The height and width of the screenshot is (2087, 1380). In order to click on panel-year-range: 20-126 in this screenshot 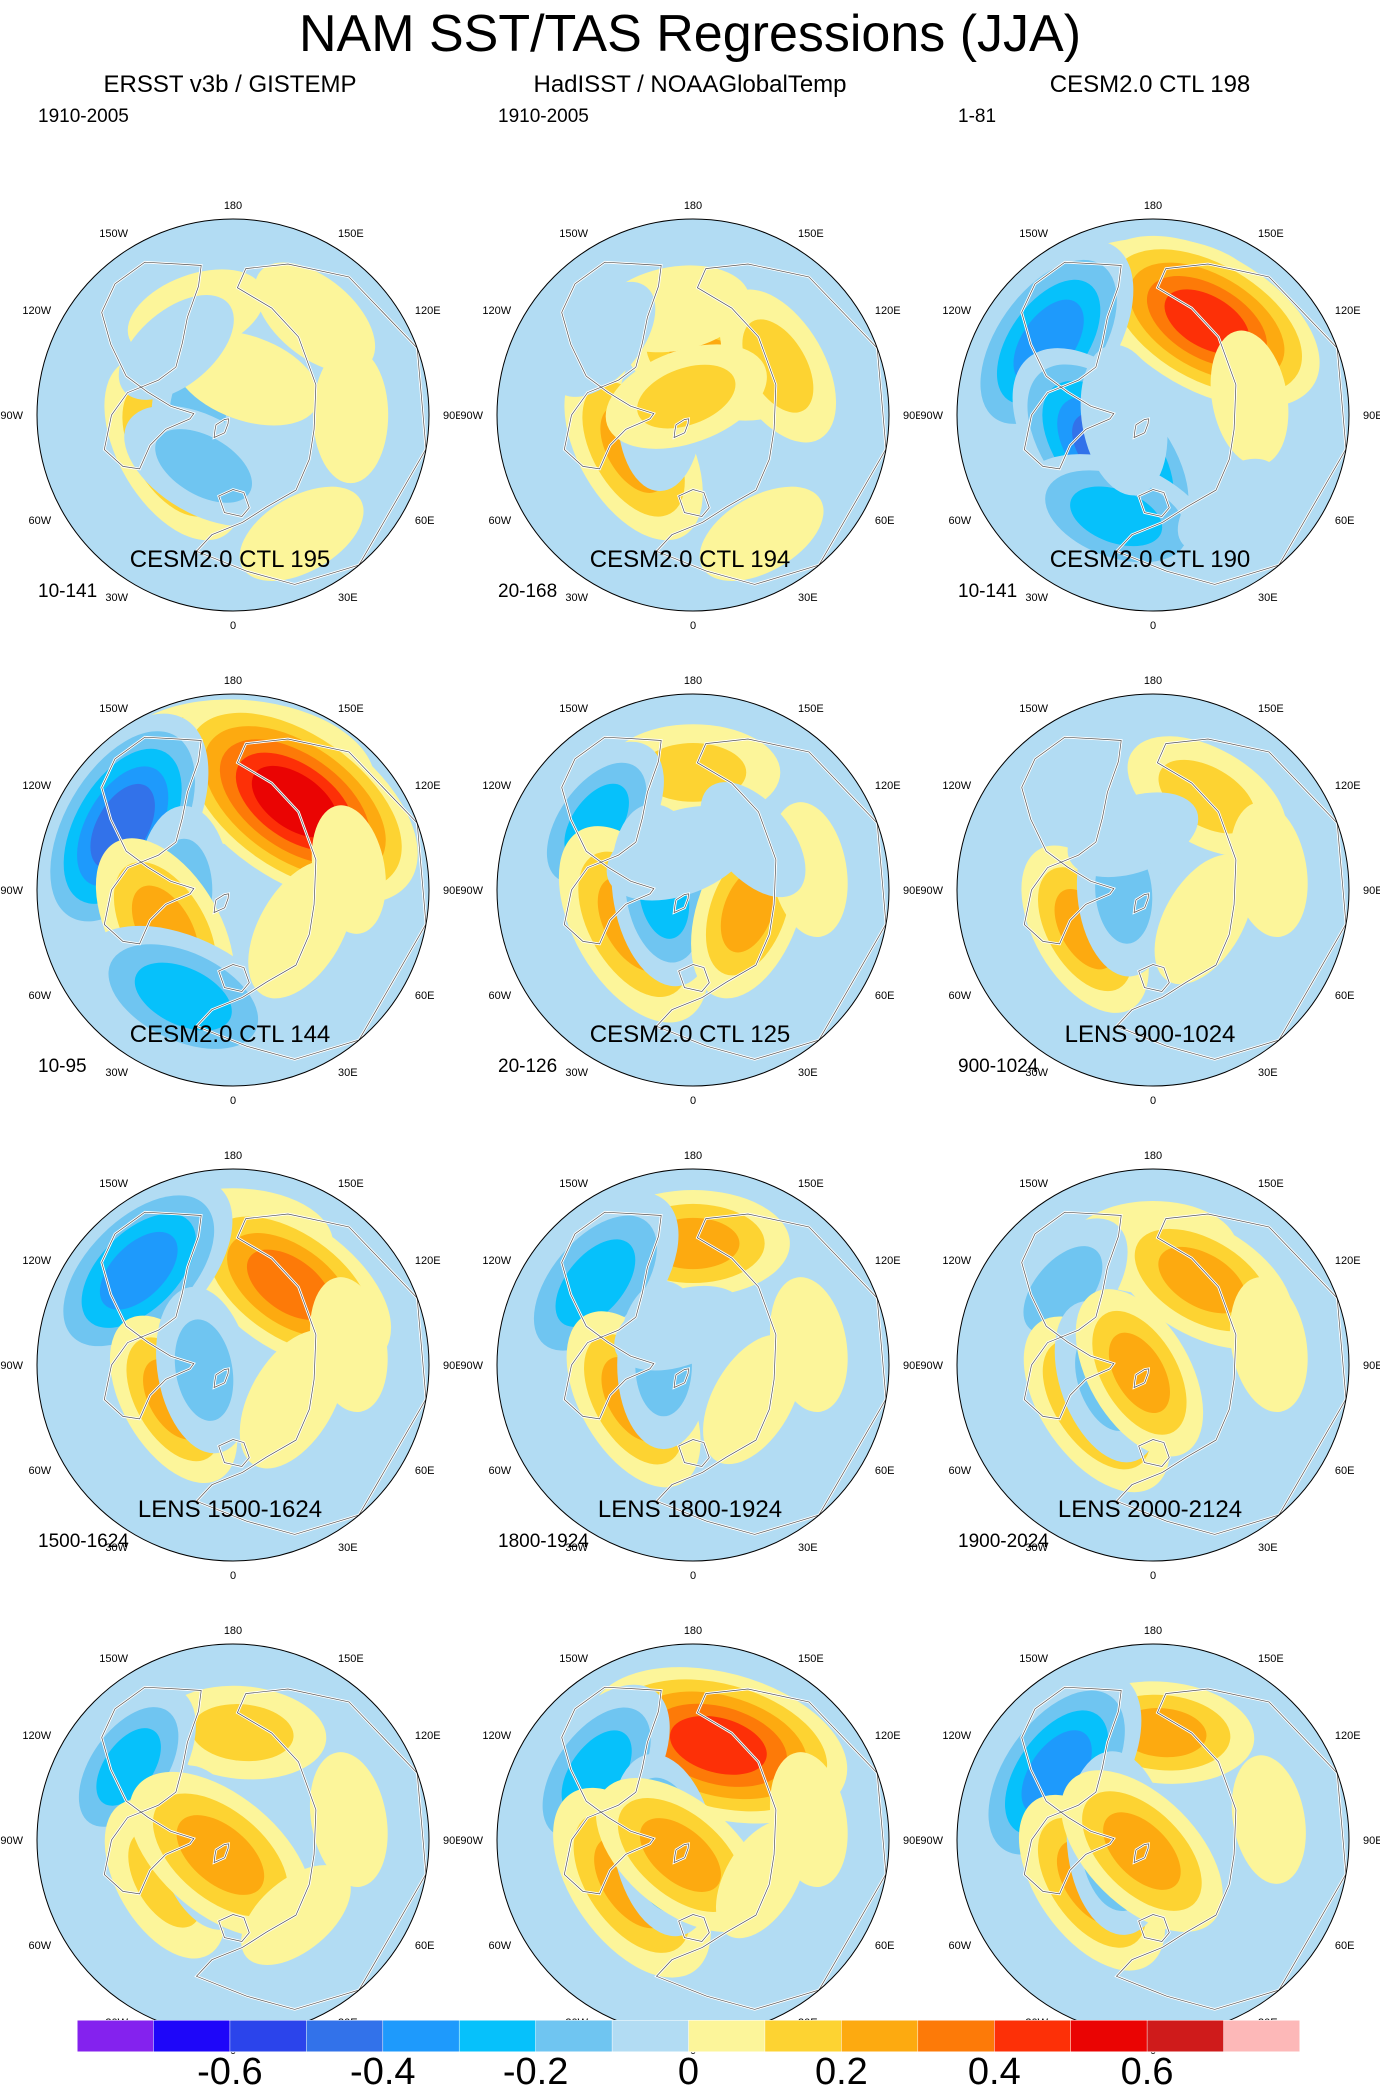, I will do `click(528, 1066)`.